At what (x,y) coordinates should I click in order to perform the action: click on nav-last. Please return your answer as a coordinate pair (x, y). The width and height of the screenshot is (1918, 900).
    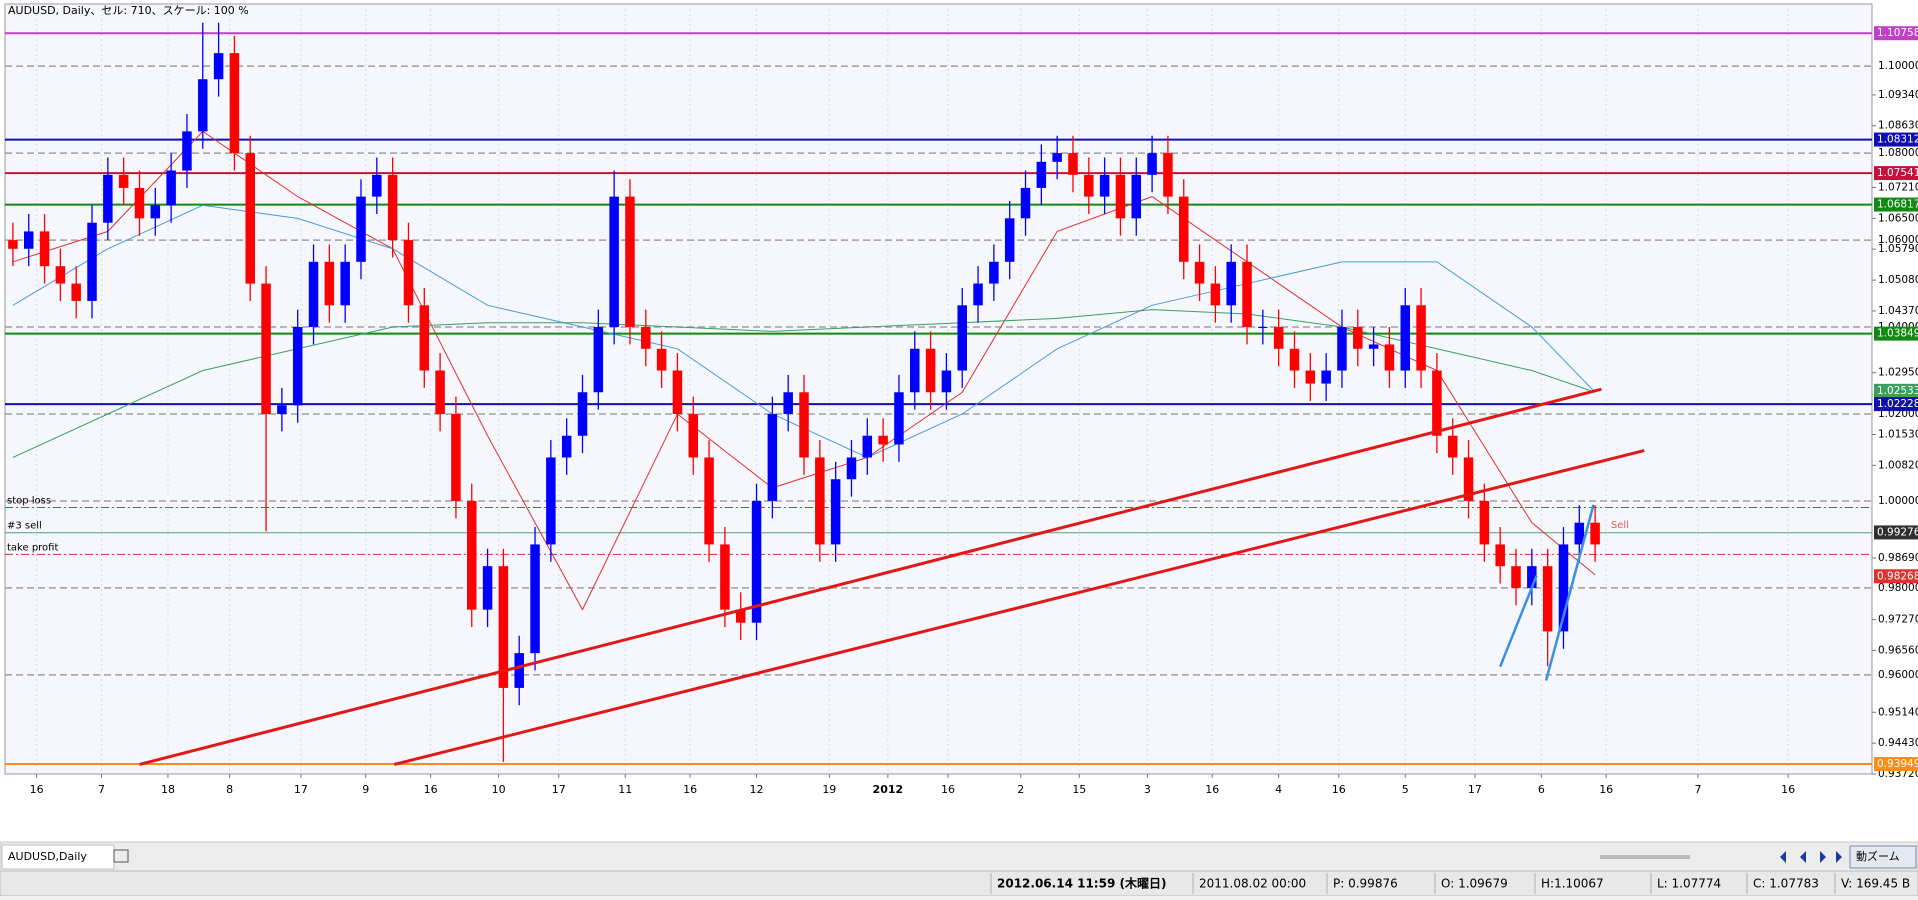
    Looking at the image, I should click on (1839, 857).